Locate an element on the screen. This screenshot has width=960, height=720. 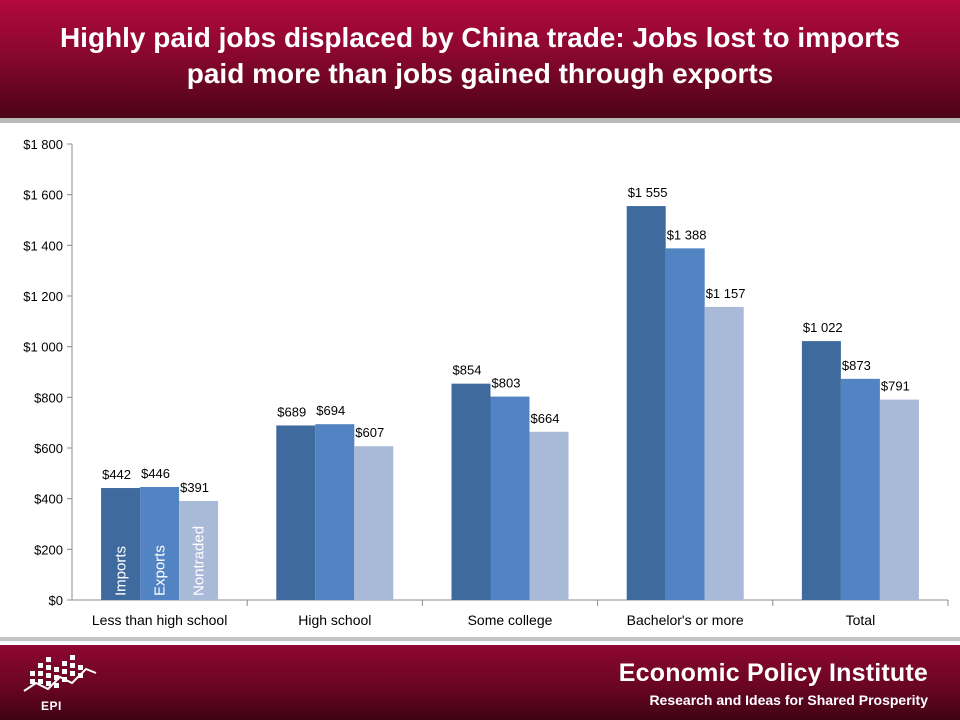
y-tick-label: $1 200 is located at coordinates (43, 296).